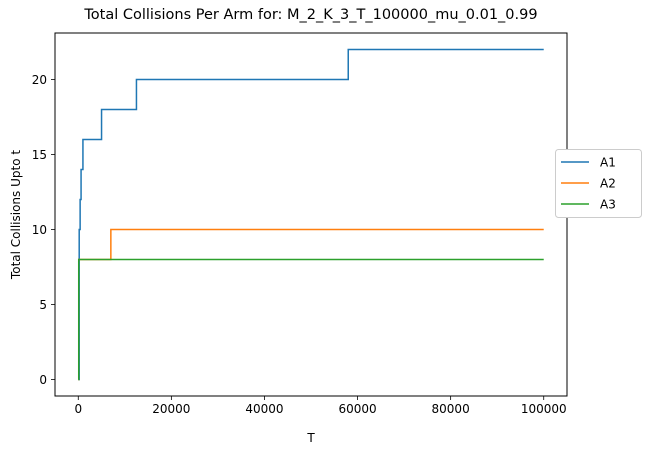 This screenshot has width=651, height=455. What do you see at coordinates (264, 409) in the screenshot?
I see `x-tick-label: 40000` at bounding box center [264, 409].